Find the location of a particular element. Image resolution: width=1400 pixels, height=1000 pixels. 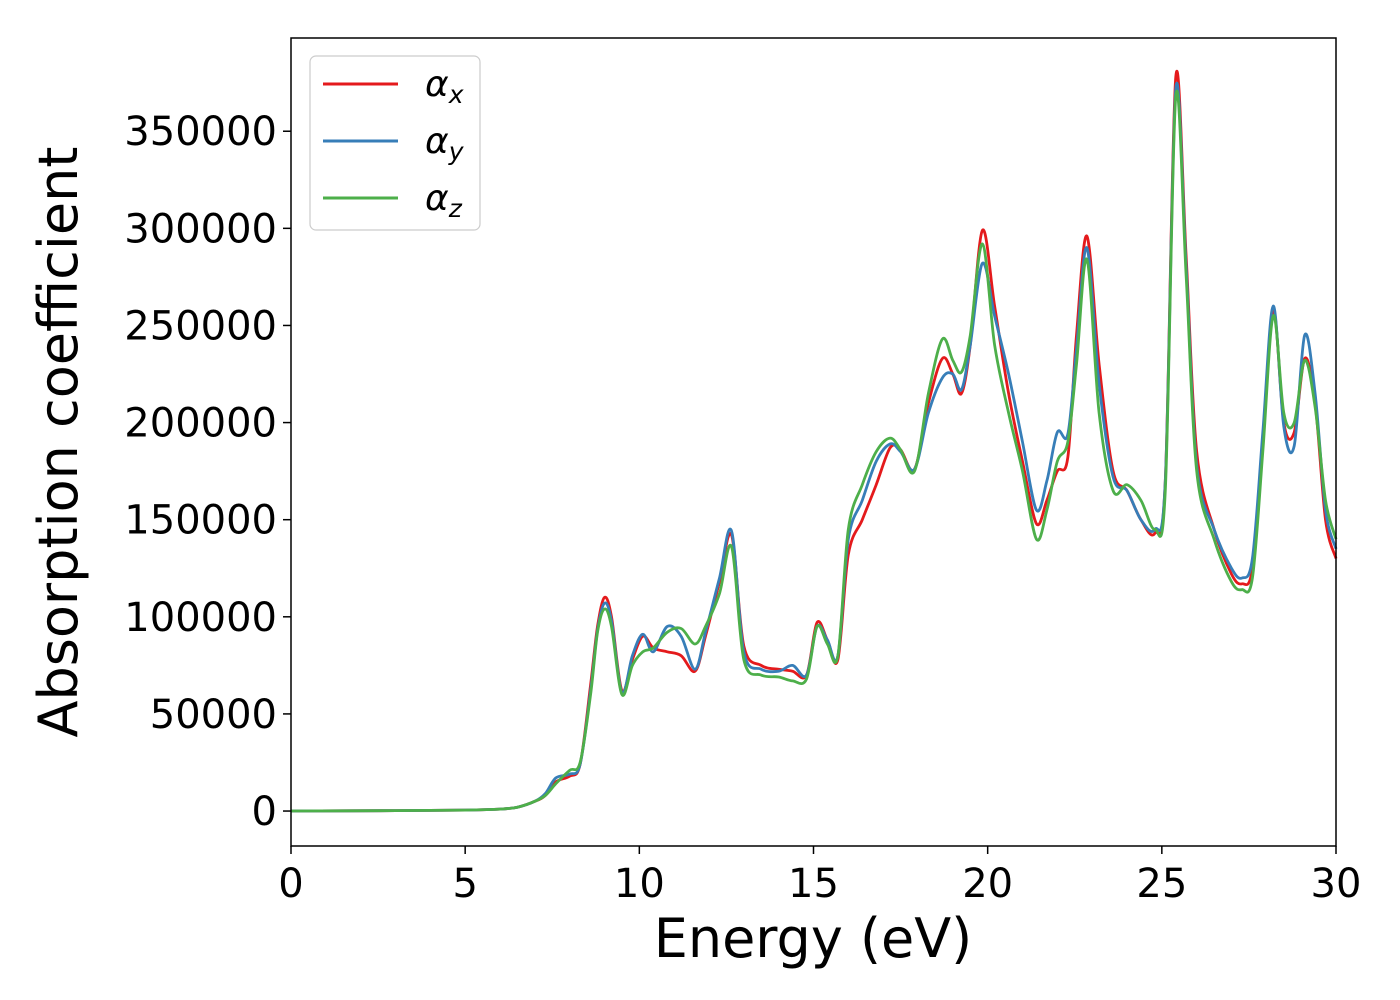

legend-box is located at coordinates (395, 143).